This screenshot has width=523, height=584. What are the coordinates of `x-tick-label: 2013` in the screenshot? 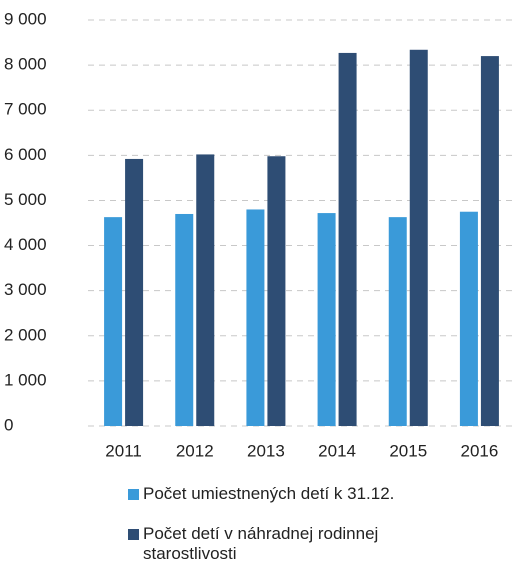 It's located at (266, 450).